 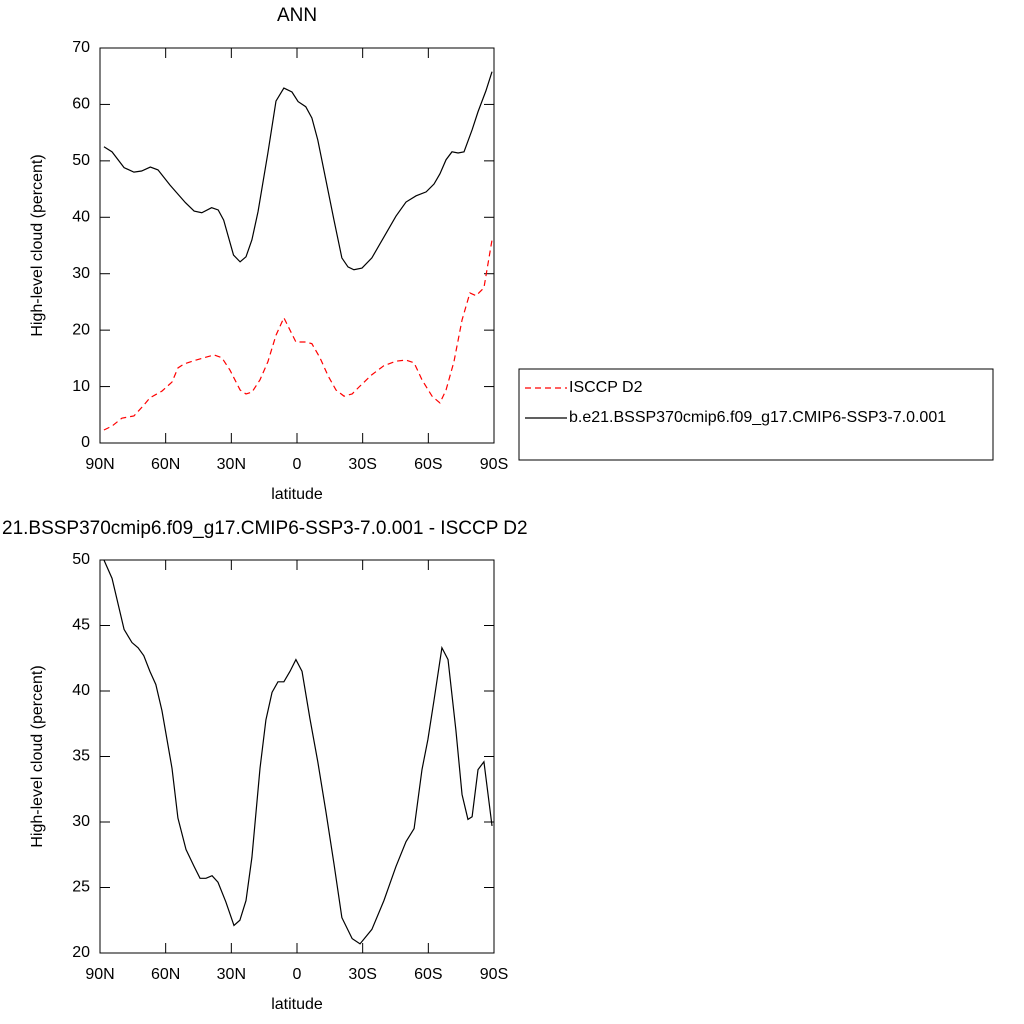 I want to click on legend-box, so click(x=756, y=414).